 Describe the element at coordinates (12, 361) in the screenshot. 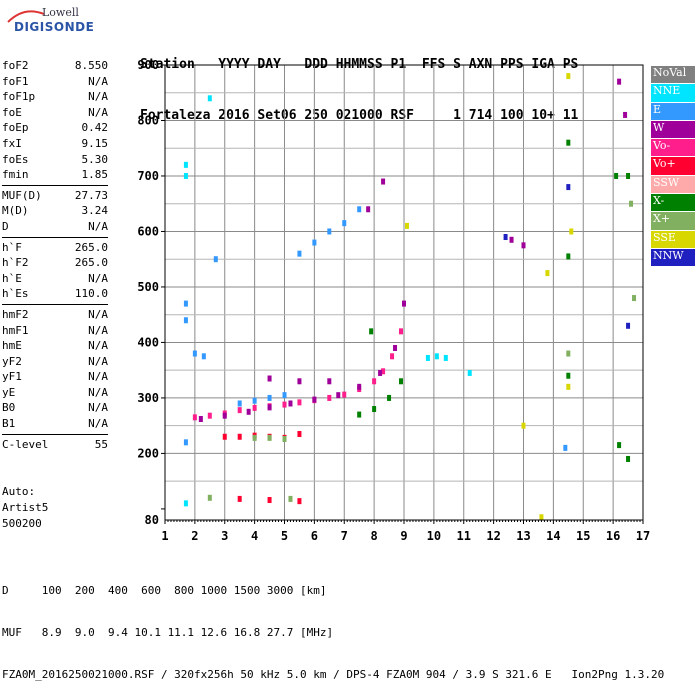

I see `param-label: yF2` at that location.